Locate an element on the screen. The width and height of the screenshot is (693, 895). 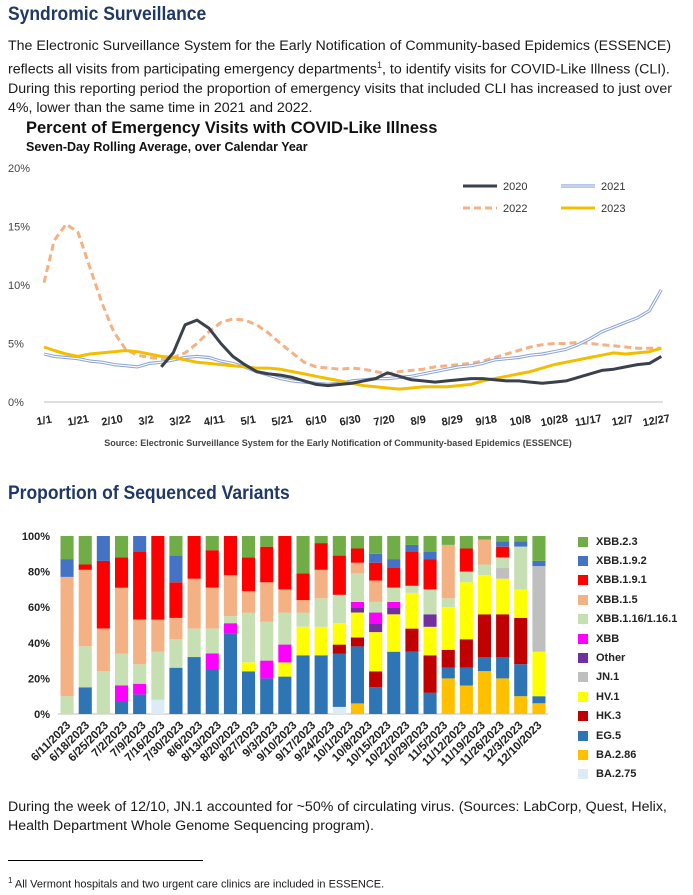
y-tick-label: 5% is located at coordinates (16, 345).